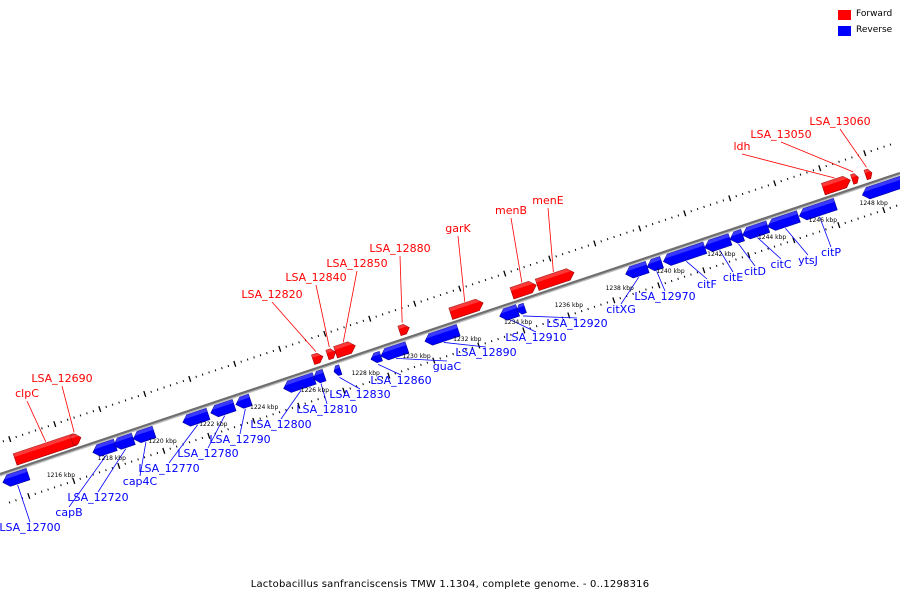 This screenshot has height=600, width=900. I want to click on gene-label-menb: menB, so click(511, 210).